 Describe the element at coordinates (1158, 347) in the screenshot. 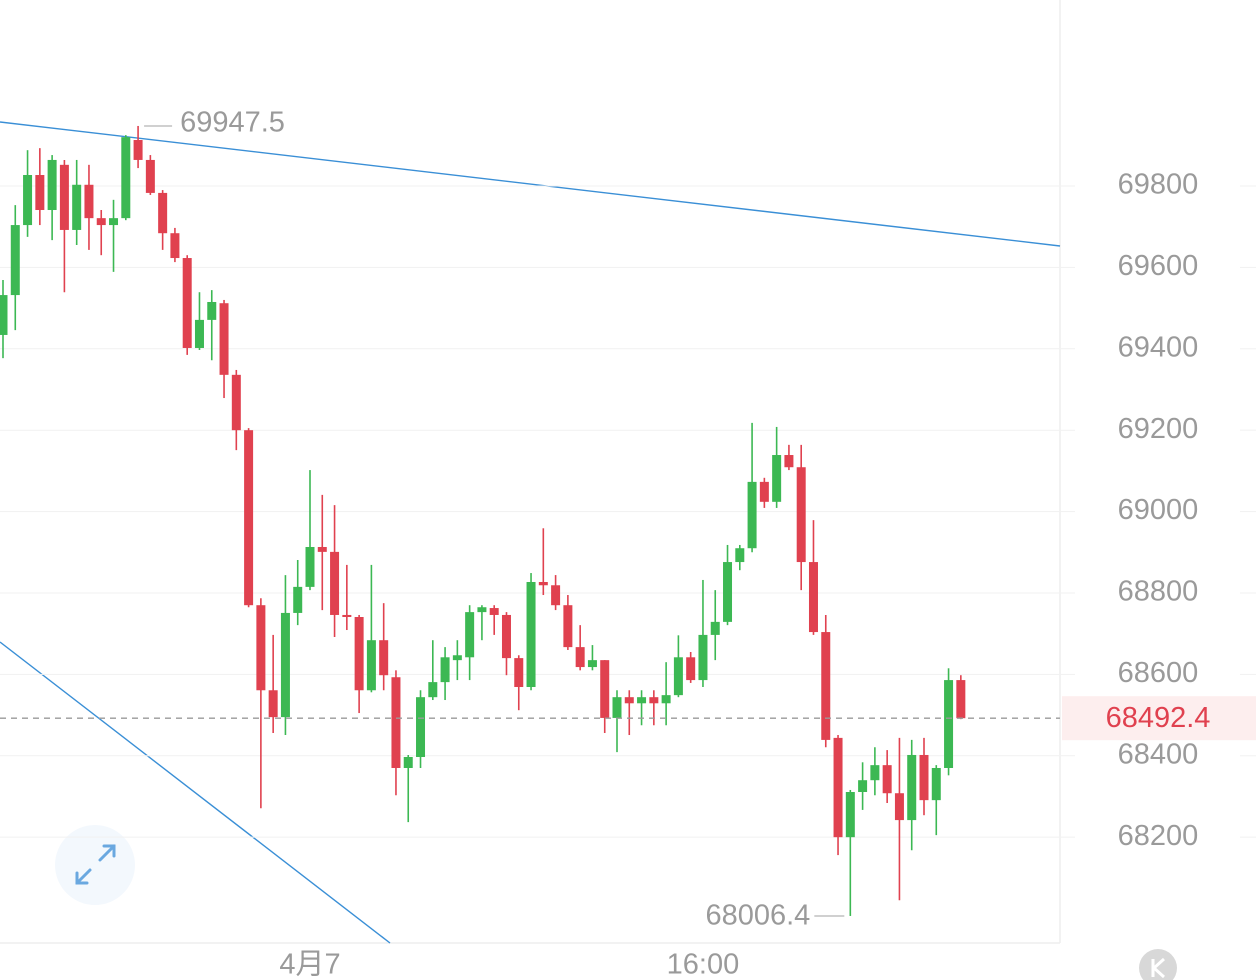

I see `y-tick-label: 69400` at that location.